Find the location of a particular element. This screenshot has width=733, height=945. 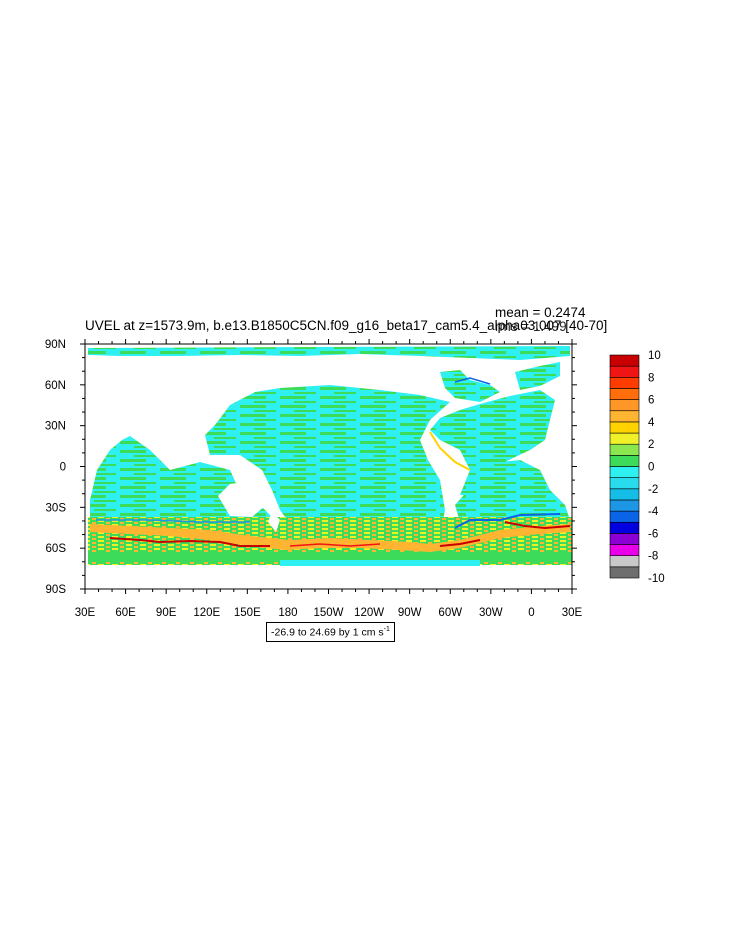

colorbar-label: -6 is located at coordinates (653, 534).